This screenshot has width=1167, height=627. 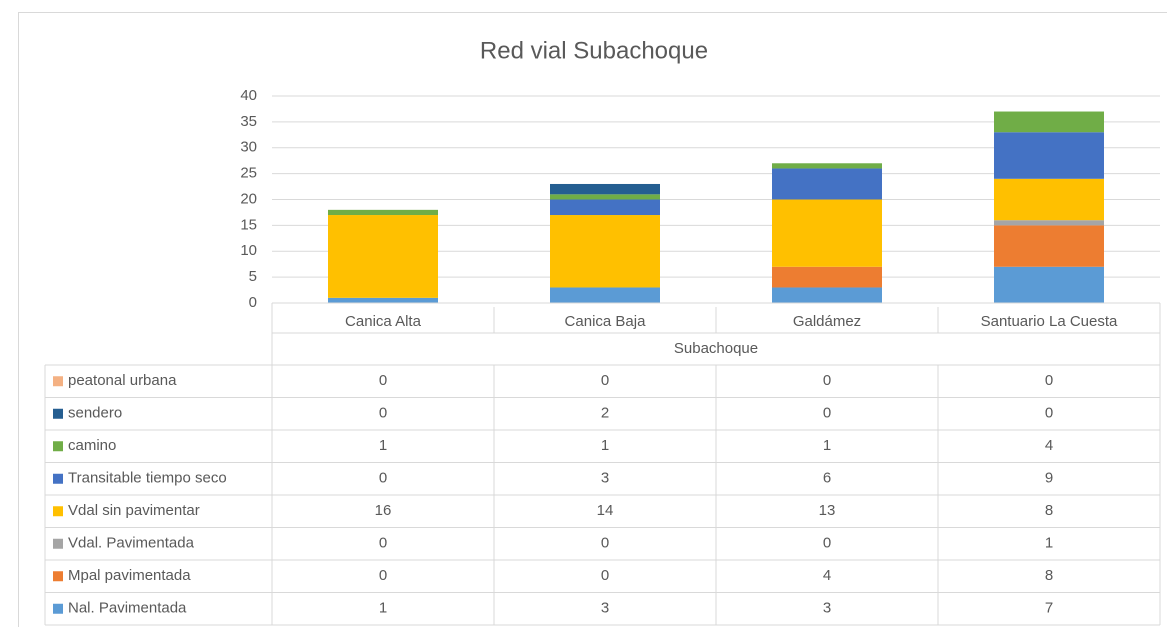 I want to click on legend-label: Transitable tiempo seco, so click(x=147, y=478).